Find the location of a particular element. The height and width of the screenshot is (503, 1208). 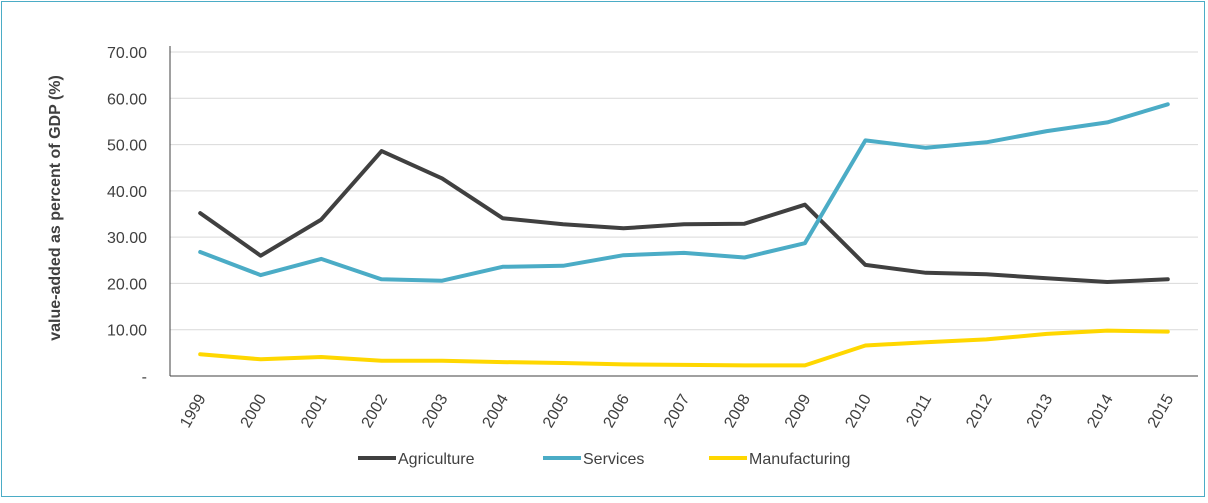

x-tick-label: 2003 is located at coordinates (435, 410).